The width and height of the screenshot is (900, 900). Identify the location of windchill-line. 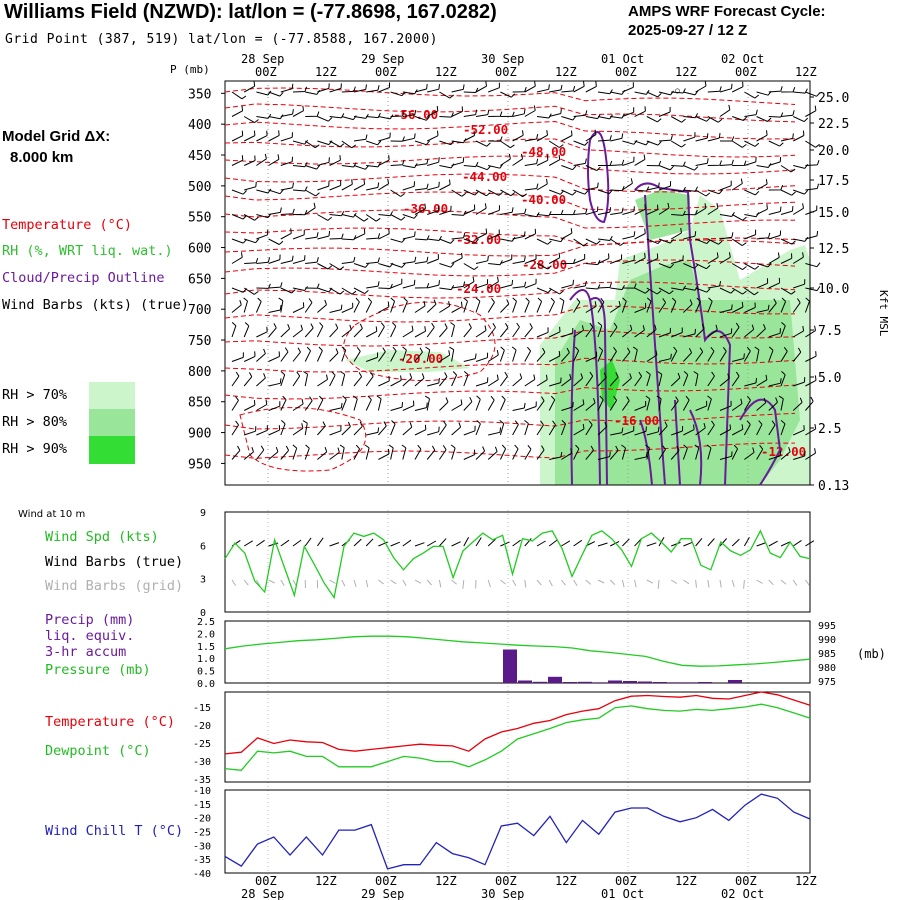
(517, 831).